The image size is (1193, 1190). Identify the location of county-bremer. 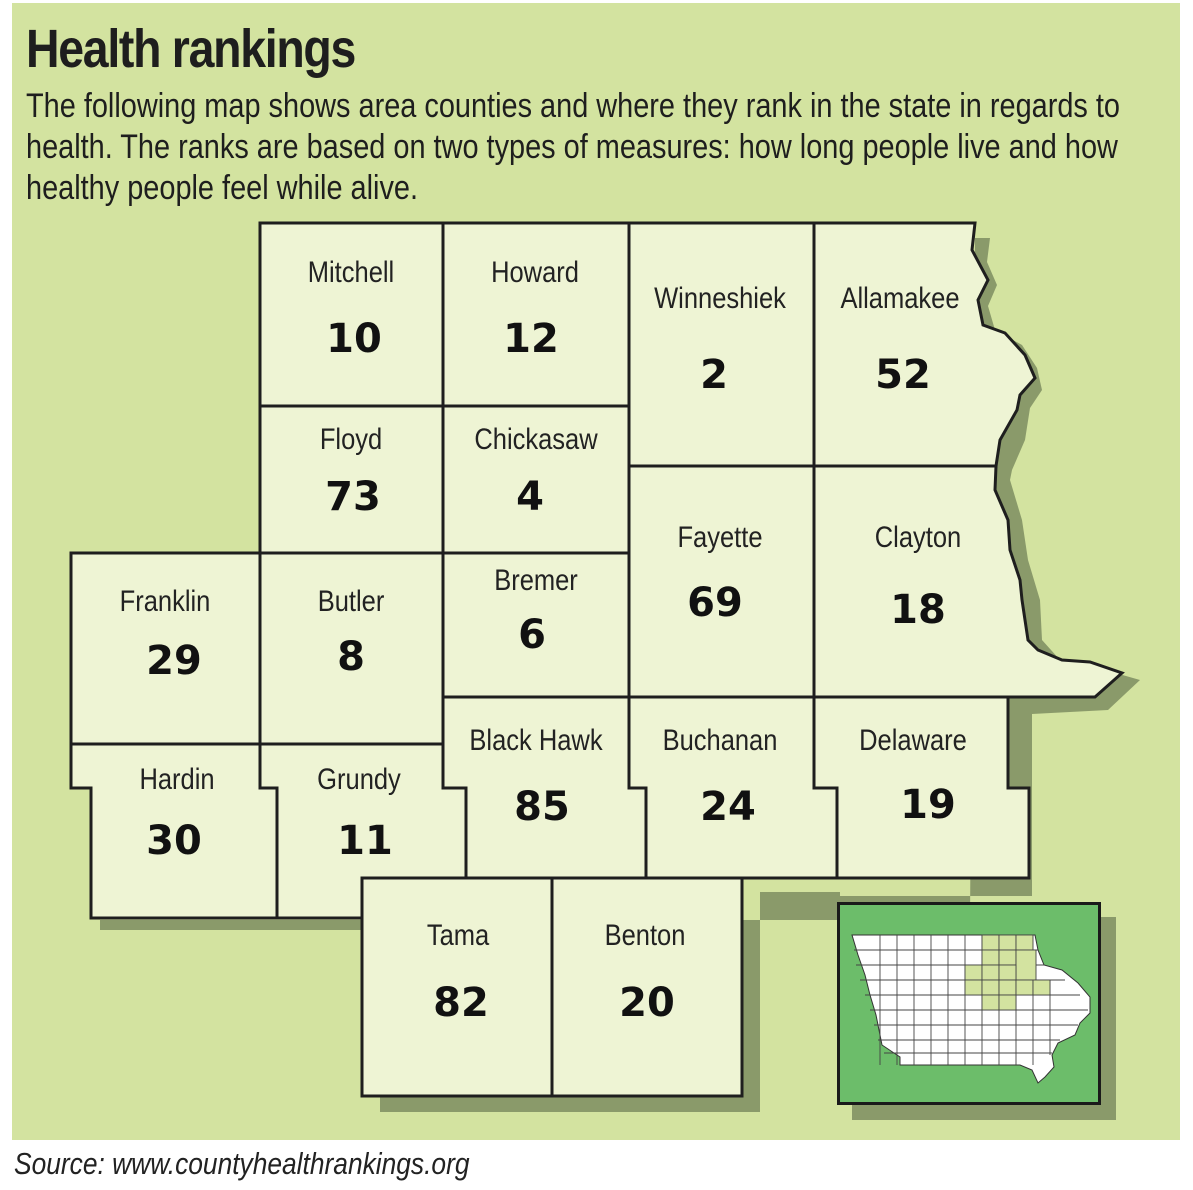
(536, 625).